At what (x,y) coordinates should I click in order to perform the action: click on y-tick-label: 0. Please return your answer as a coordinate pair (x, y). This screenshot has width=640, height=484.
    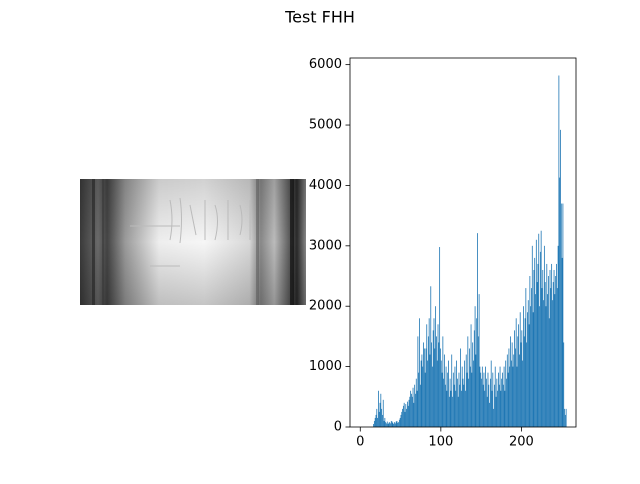
    Looking at the image, I should click on (338, 427).